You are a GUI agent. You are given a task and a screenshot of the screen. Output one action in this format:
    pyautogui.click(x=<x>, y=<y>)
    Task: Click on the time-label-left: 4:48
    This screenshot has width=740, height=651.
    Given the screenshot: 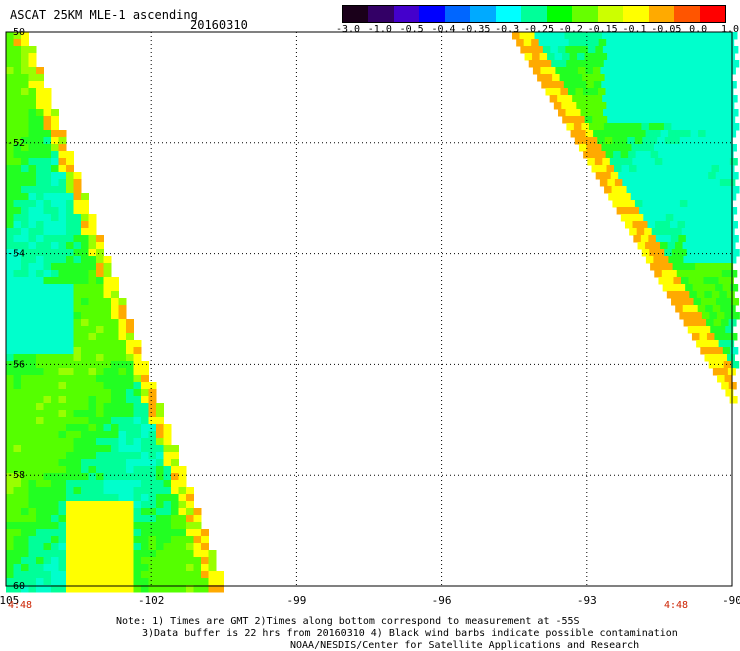 What is the action you would take?
    pyautogui.click(x=20, y=605)
    